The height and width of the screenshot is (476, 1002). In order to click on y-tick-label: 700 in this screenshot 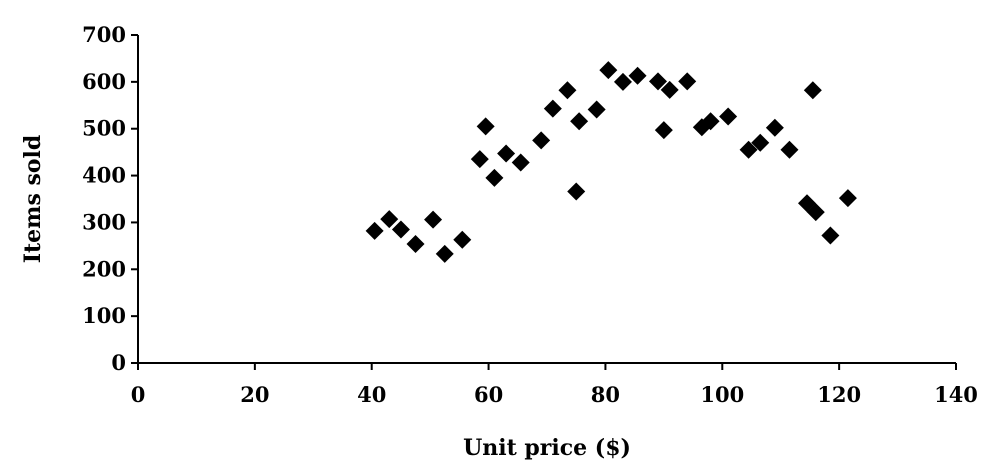, I will do `click(104, 34)`.